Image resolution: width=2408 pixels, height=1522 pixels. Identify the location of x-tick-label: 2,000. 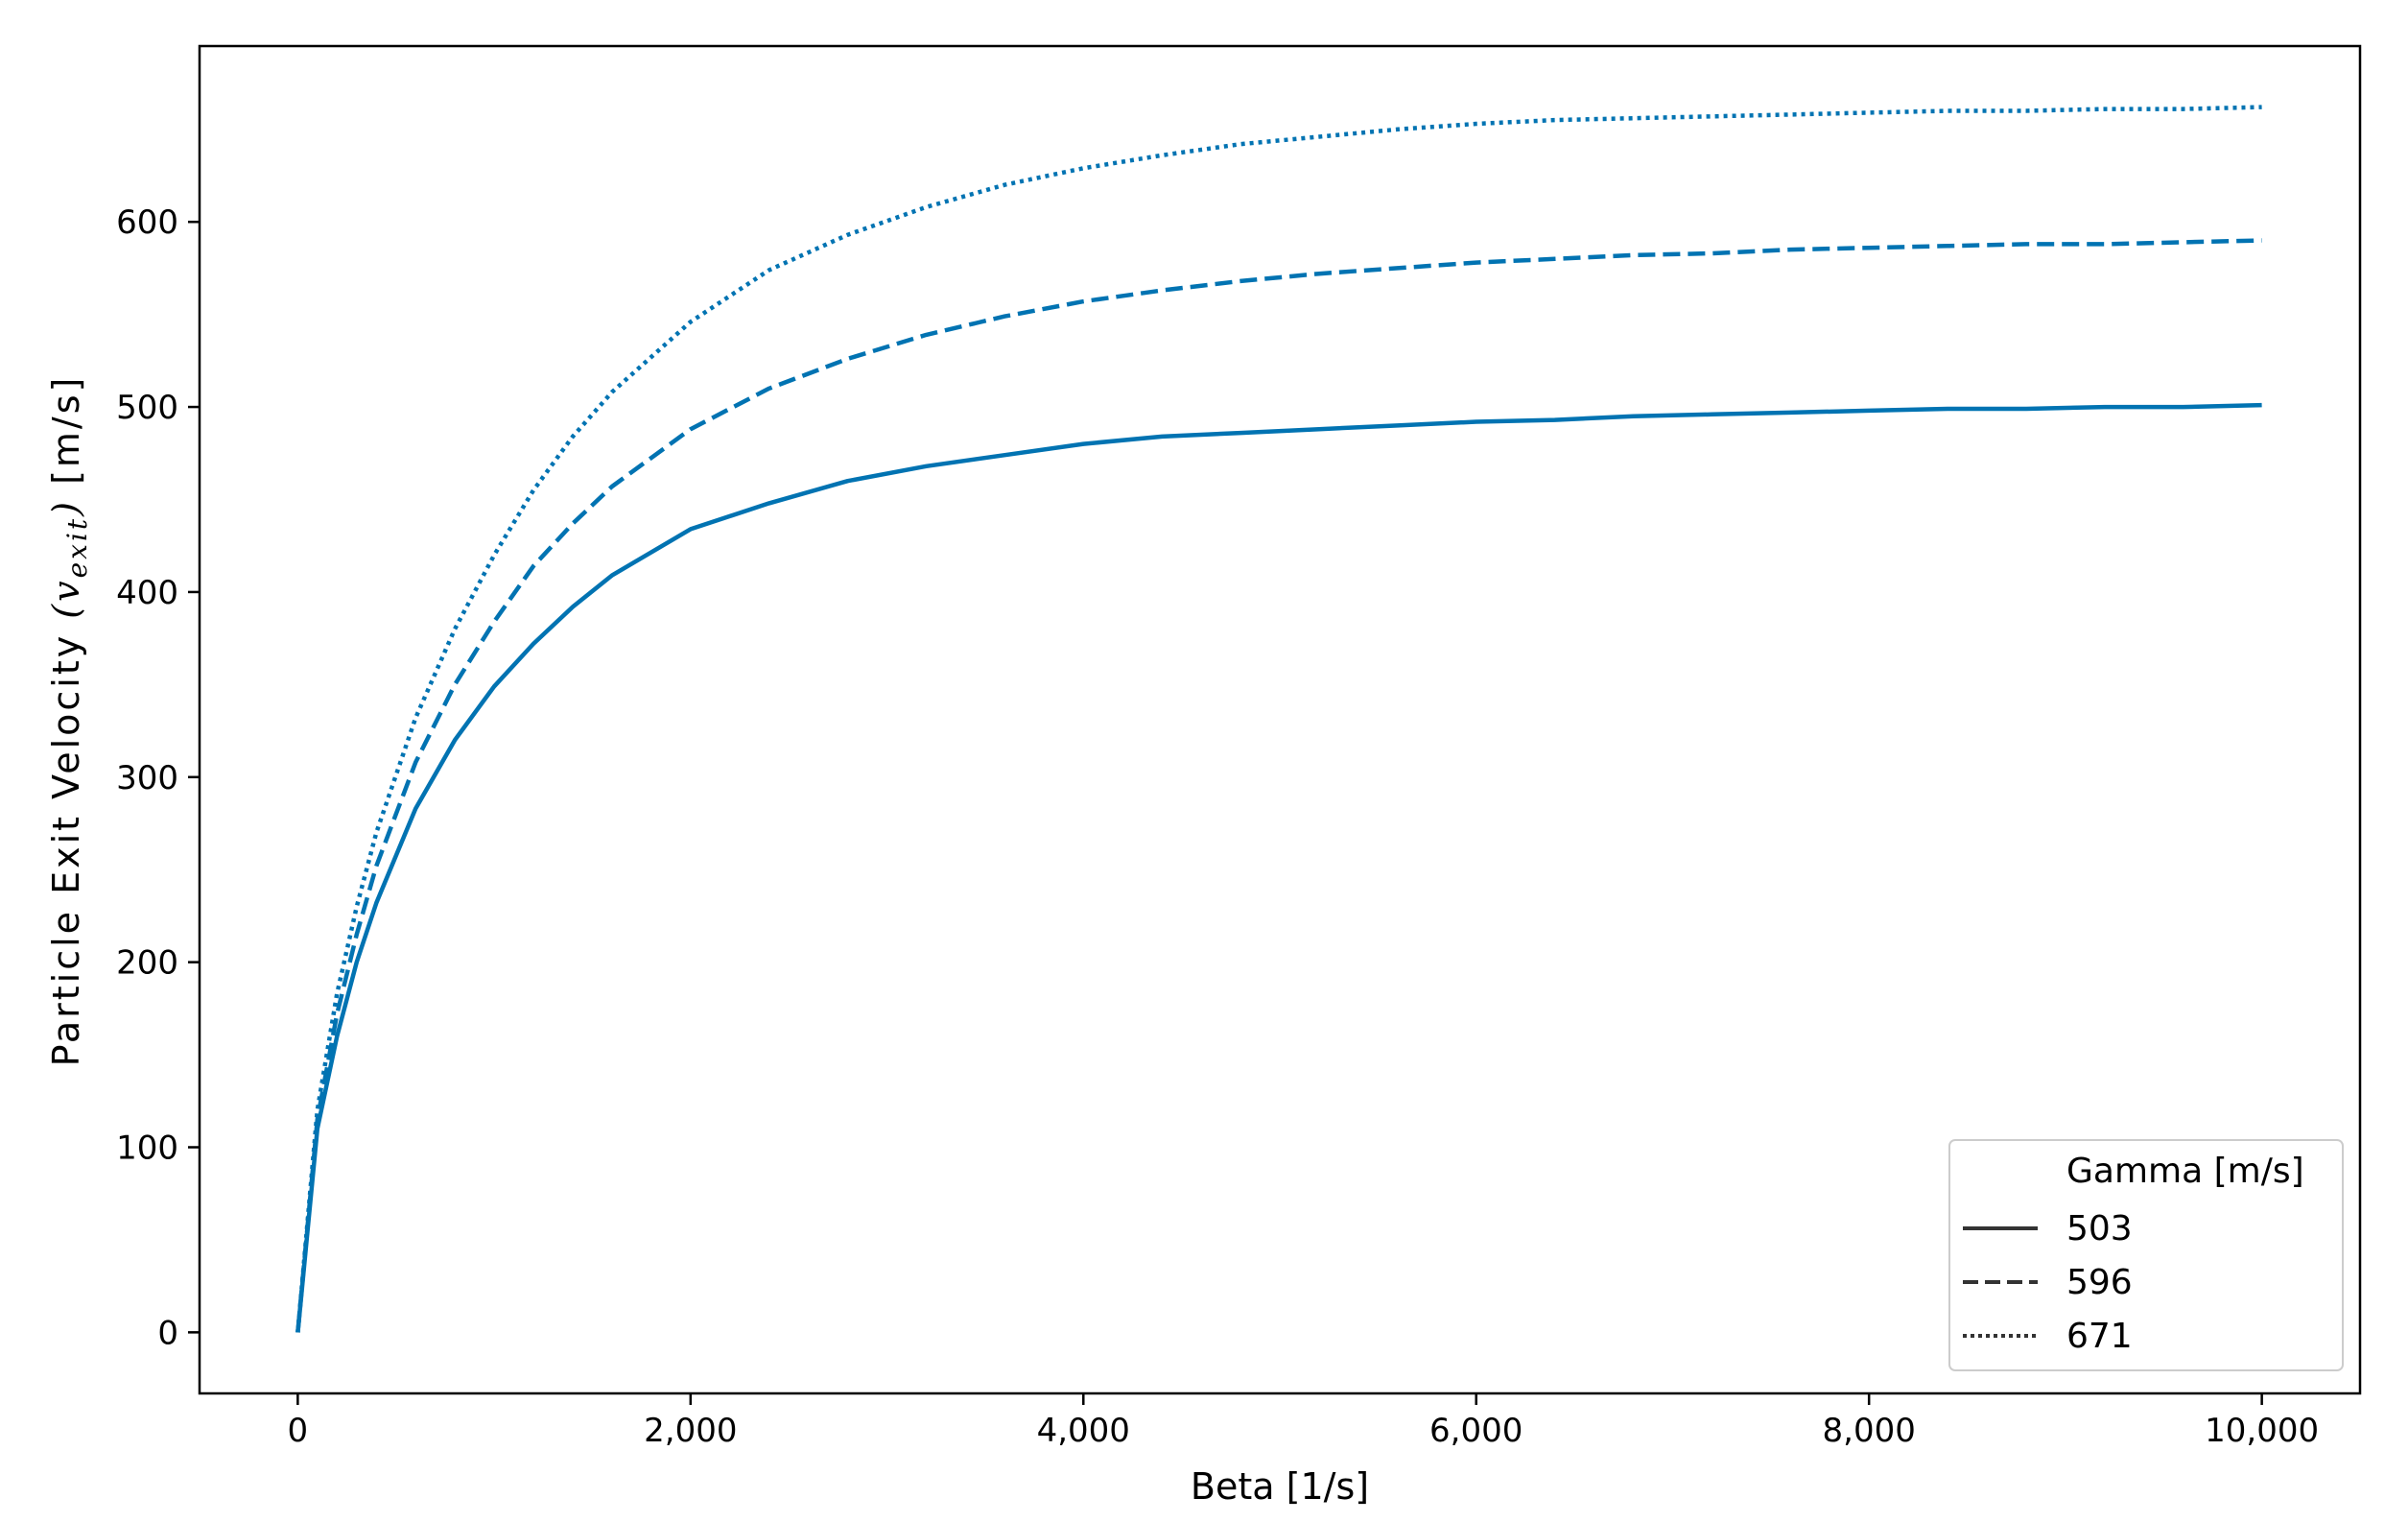
(690, 1431).